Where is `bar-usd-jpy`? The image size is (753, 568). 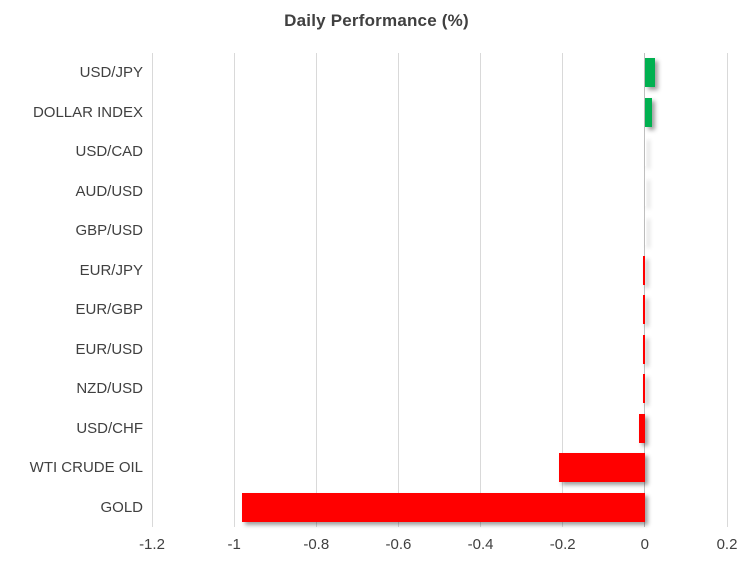 bar-usd-jpy is located at coordinates (649, 73).